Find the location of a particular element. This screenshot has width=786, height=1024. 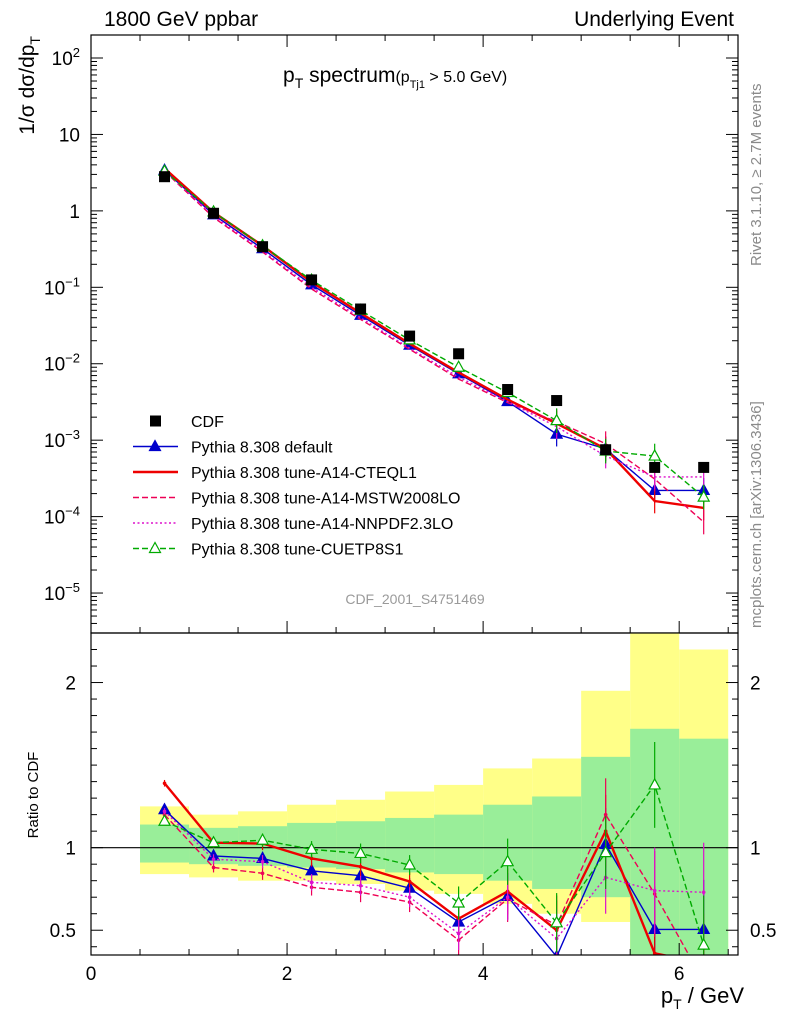

legend-label: Pythia 8.308 tune-CUETP8S1 is located at coordinates (297, 550).